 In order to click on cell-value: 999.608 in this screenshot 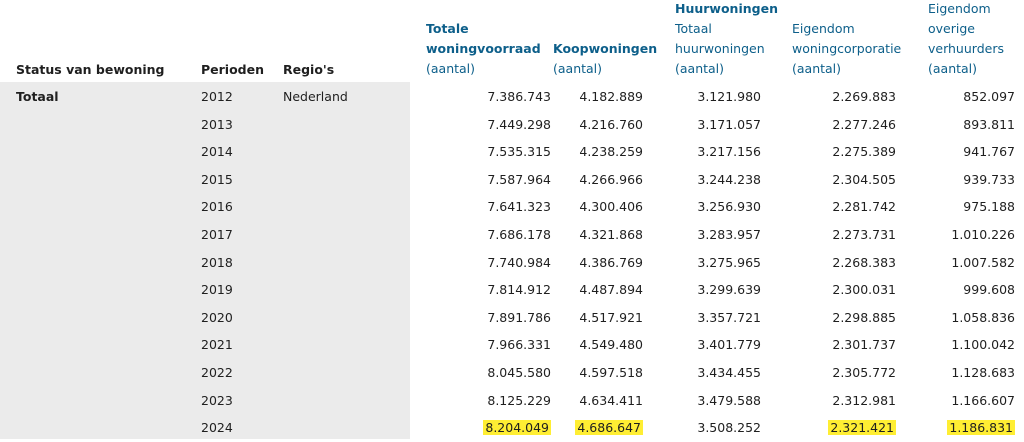, I will do `click(989, 289)`.